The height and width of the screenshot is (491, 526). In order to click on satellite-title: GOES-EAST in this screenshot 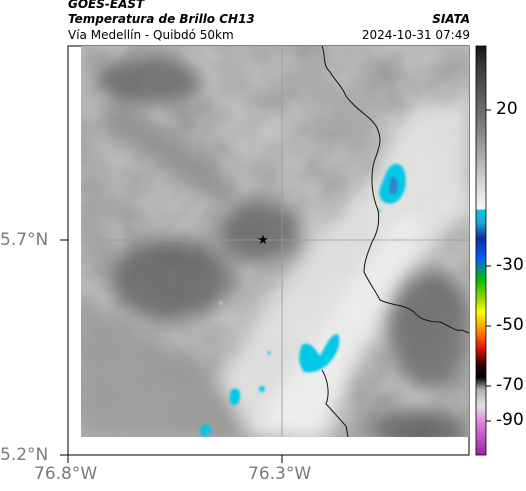, I will do `click(106, 5)`.